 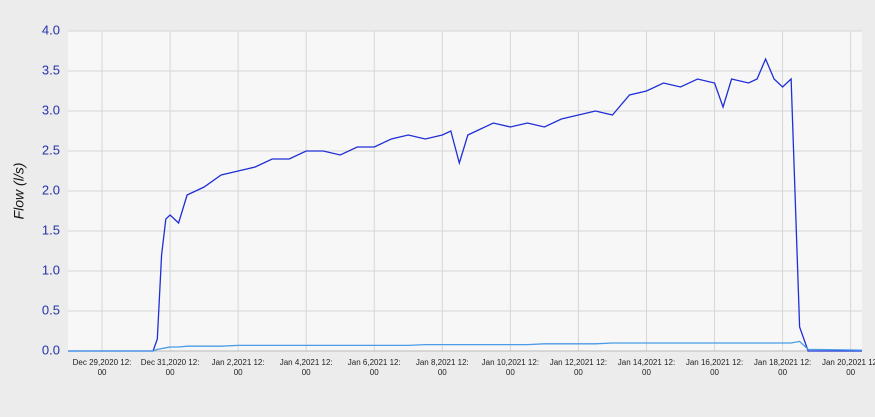 I want to click on x-tick-label: Jan 10,2021 12: 00, so click(x=510, y=367).